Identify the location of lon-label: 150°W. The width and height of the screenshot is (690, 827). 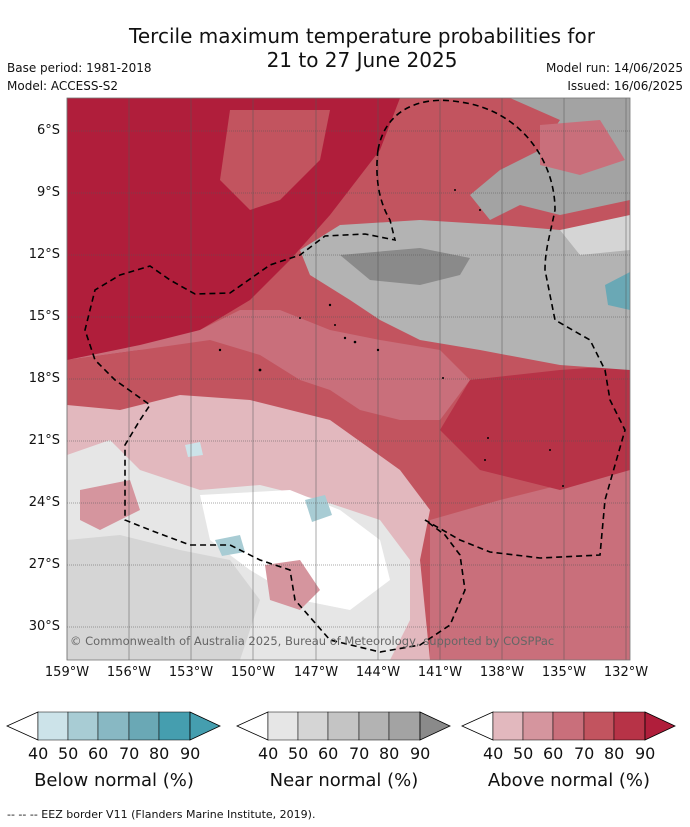
(253, 672).